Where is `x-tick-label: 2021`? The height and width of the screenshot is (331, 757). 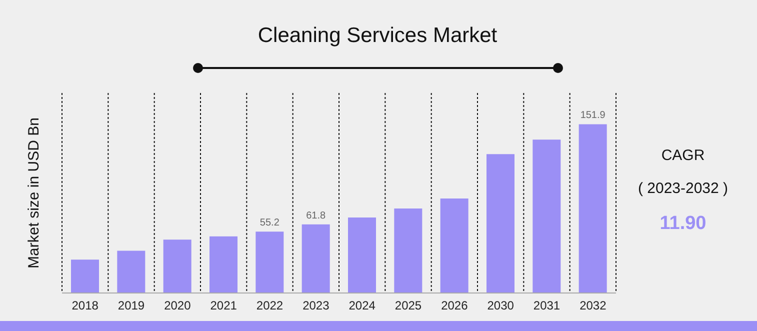
x-tick-label: 2021 is located at coordinates (224, 305).